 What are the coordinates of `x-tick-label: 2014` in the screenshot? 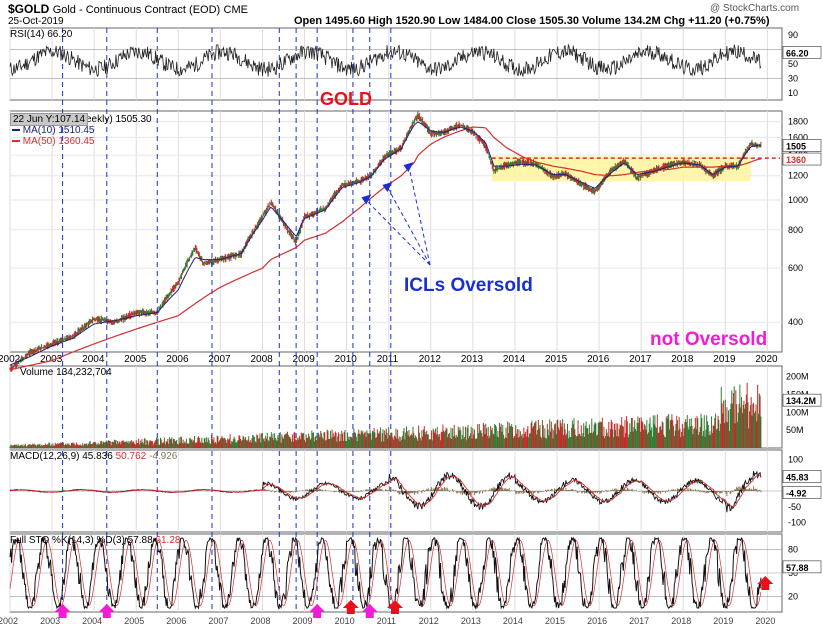 It's located at (514, 359).